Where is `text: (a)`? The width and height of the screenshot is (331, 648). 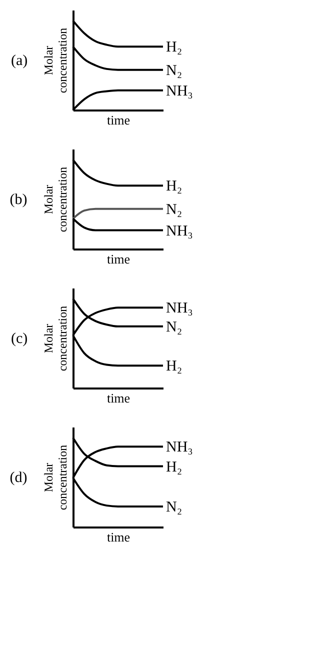 text: (a) is located at coordinates (19, 61).